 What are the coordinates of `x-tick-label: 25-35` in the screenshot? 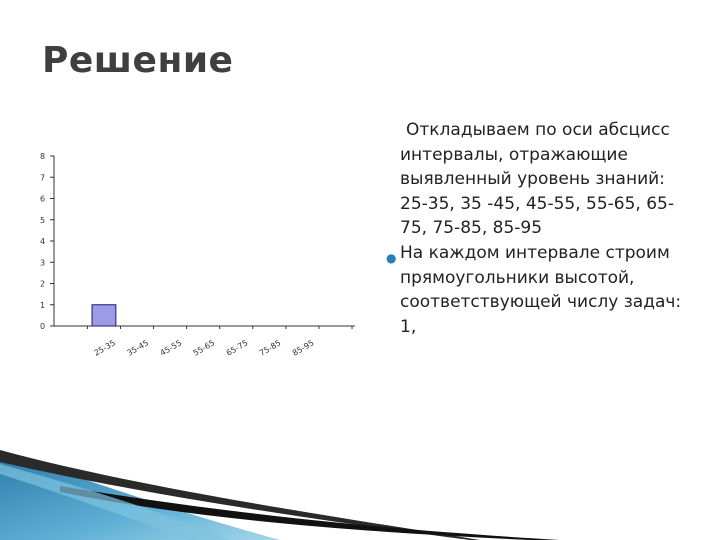 It's located at (104, 347).